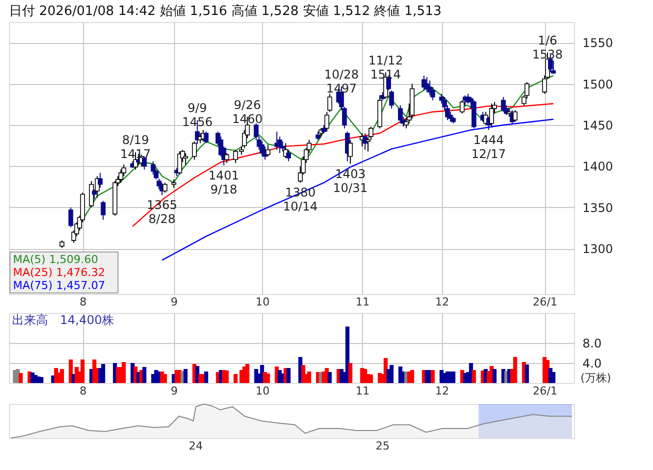 The height and width of the screenshot is (470, 653). Describe the element at coordinates (341, 81) in the screenshot. I see `annotation: 10/28 1497` at that location.